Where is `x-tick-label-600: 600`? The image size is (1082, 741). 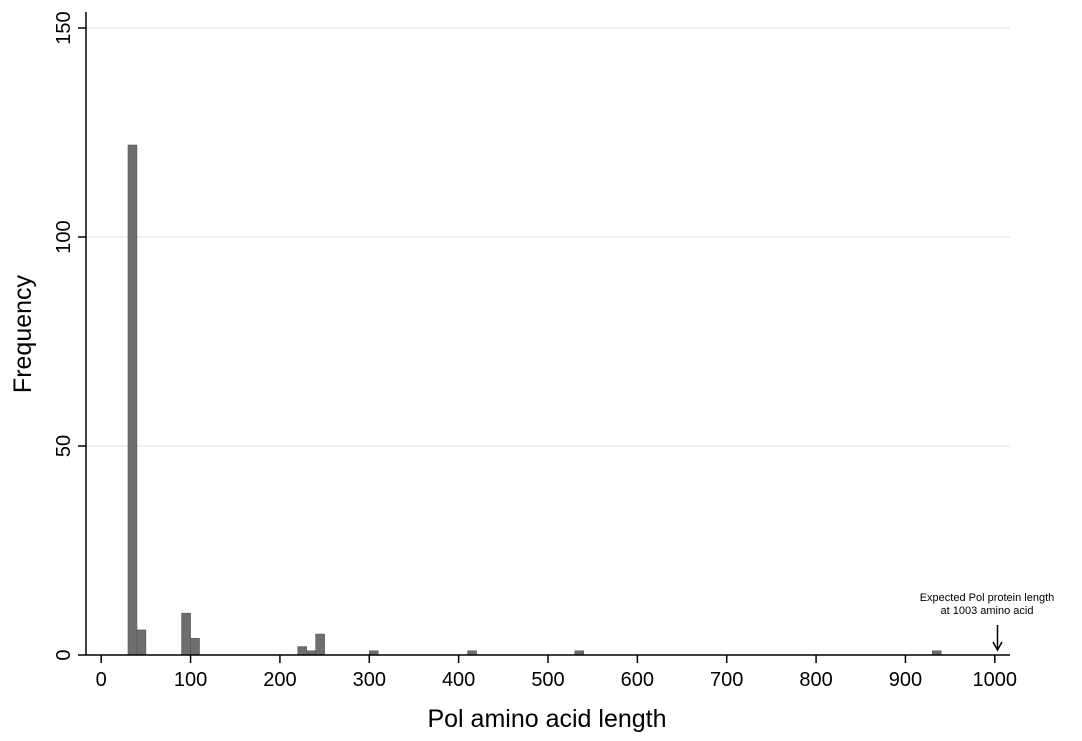
x-tick-label-600: 600 is located at coordinates (637, 680).